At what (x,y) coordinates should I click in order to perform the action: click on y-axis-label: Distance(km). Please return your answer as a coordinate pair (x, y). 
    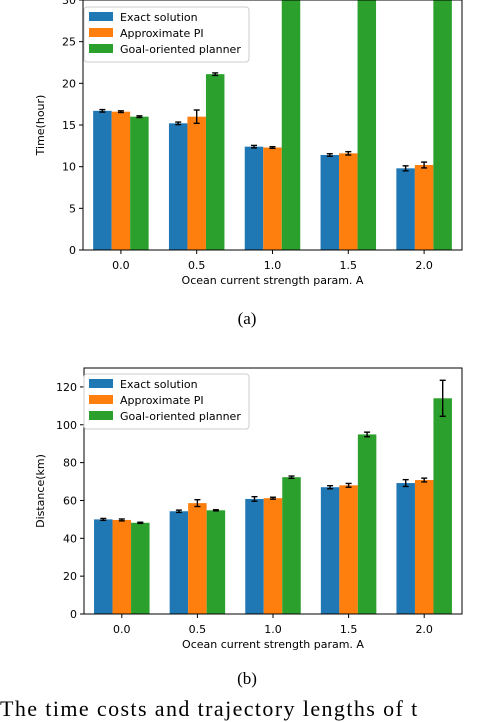
    Looking at the image, I should click on (40, 491).